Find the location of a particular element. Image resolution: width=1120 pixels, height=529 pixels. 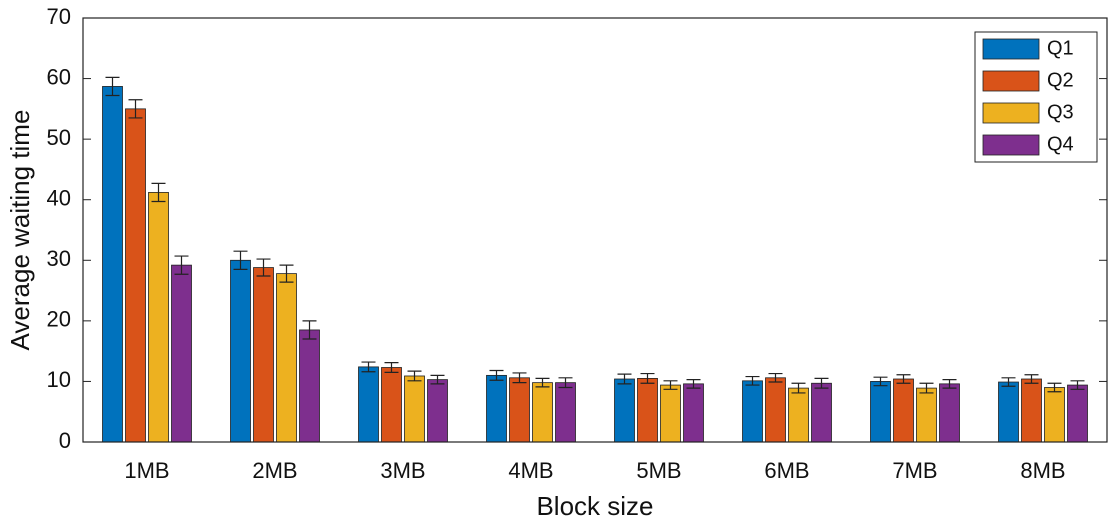

y-tick-label: 50 is located at coordinates (59, 137).